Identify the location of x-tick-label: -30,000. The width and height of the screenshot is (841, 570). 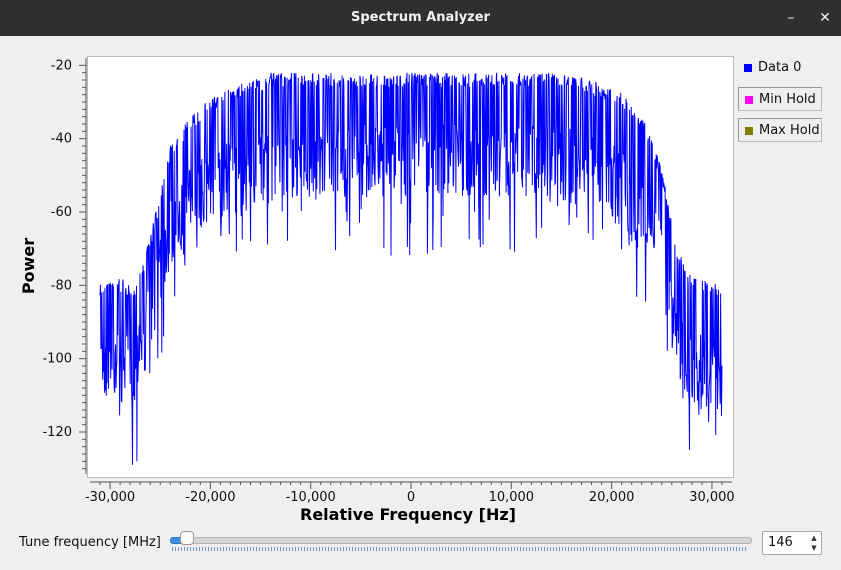
(110, 497).